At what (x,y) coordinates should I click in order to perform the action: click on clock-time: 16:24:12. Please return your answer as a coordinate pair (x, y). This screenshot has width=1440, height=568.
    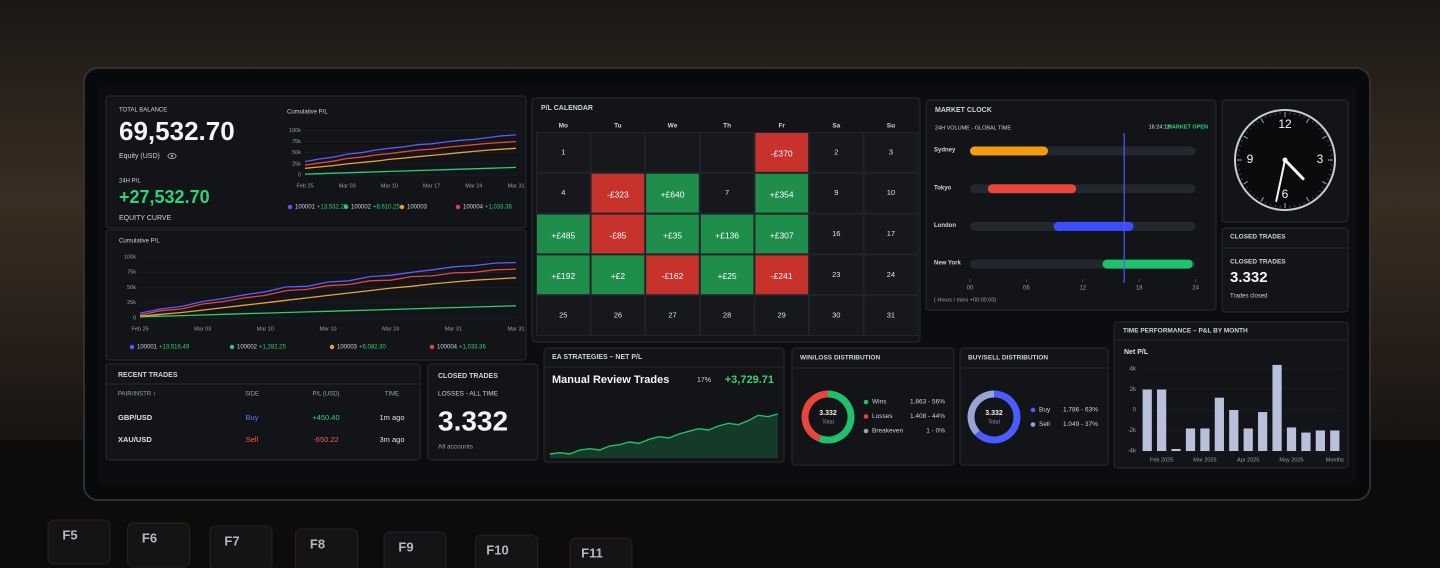
    Looking at the image, I should click on (1159, 127).